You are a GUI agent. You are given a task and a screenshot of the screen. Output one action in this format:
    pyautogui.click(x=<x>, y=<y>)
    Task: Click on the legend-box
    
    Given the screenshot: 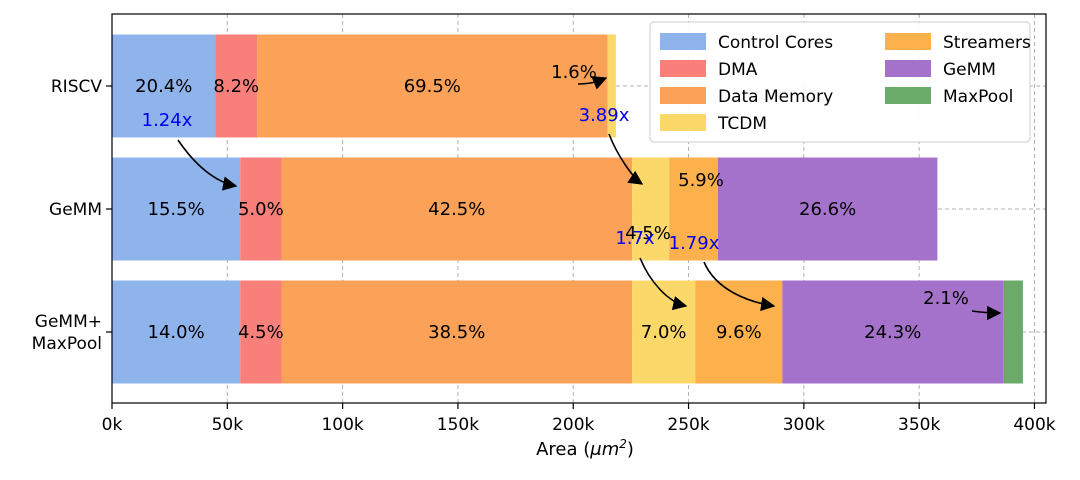 What is the action you would take?
    pyautogui.click(x=840, y=82)
    